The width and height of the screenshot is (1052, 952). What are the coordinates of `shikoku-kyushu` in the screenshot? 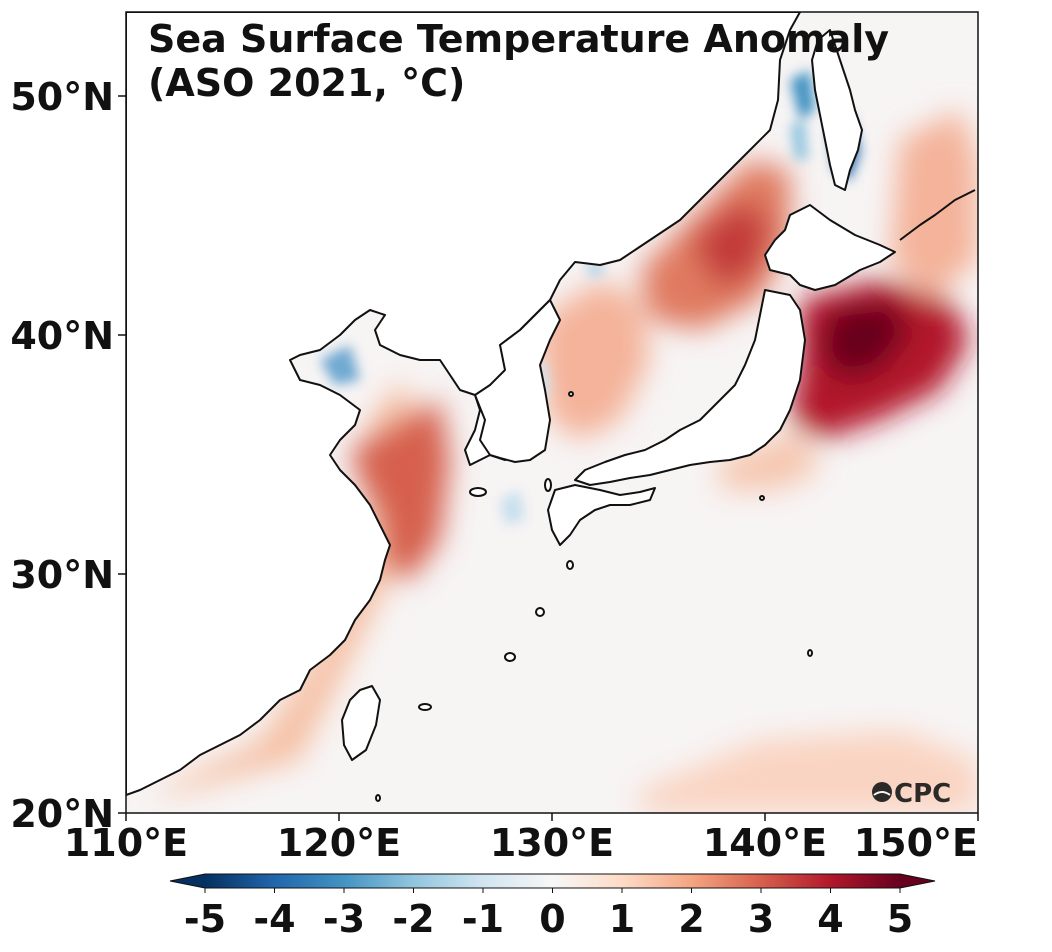 It's located at (601, 515).